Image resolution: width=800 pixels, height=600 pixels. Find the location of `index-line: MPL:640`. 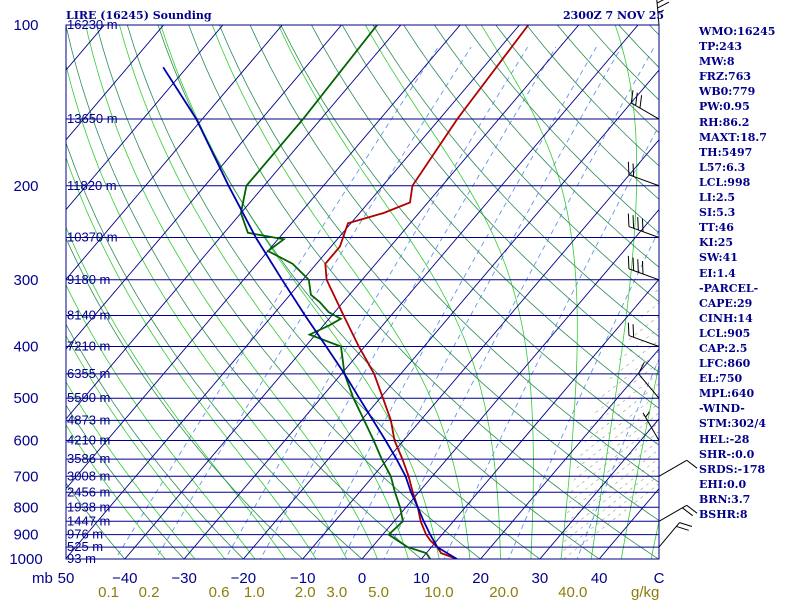

index-line: MPL:640 is located at coordinates (727, 394).